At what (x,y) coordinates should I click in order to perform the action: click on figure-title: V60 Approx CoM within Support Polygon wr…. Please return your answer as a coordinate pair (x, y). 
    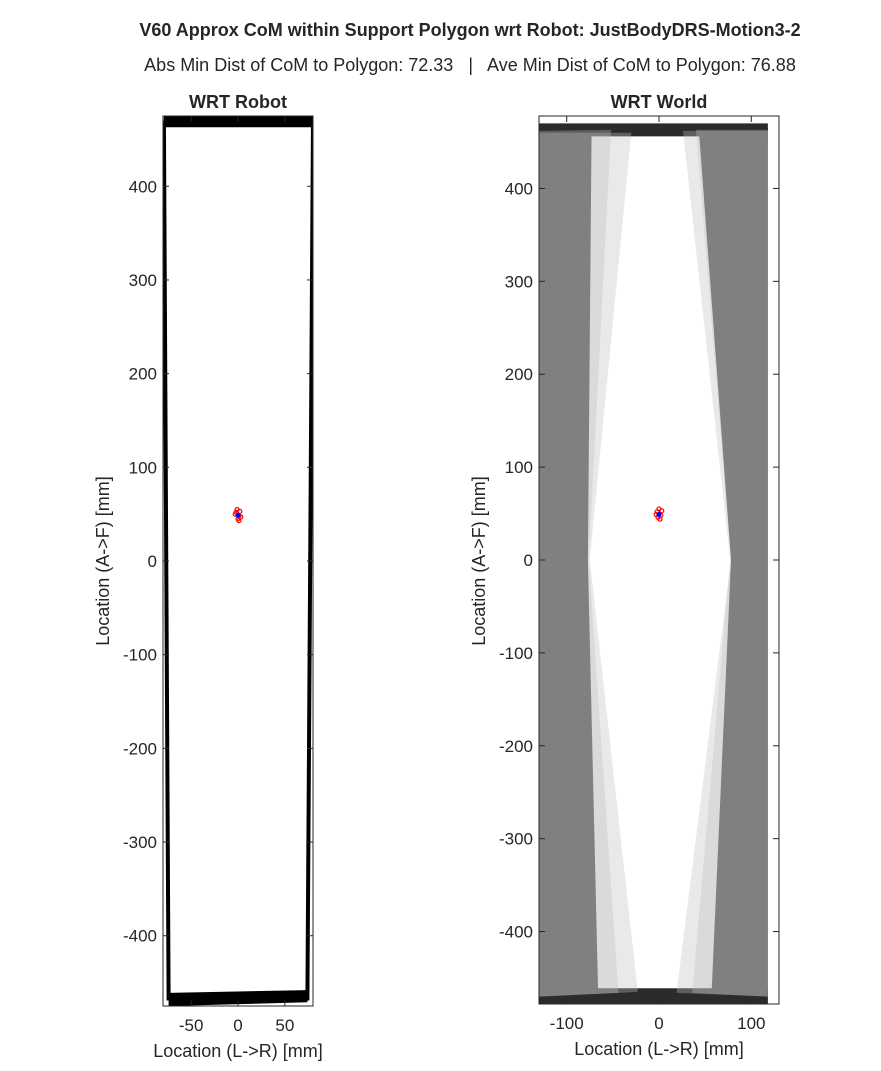
    Looking at the image, I should click on (469, 30).